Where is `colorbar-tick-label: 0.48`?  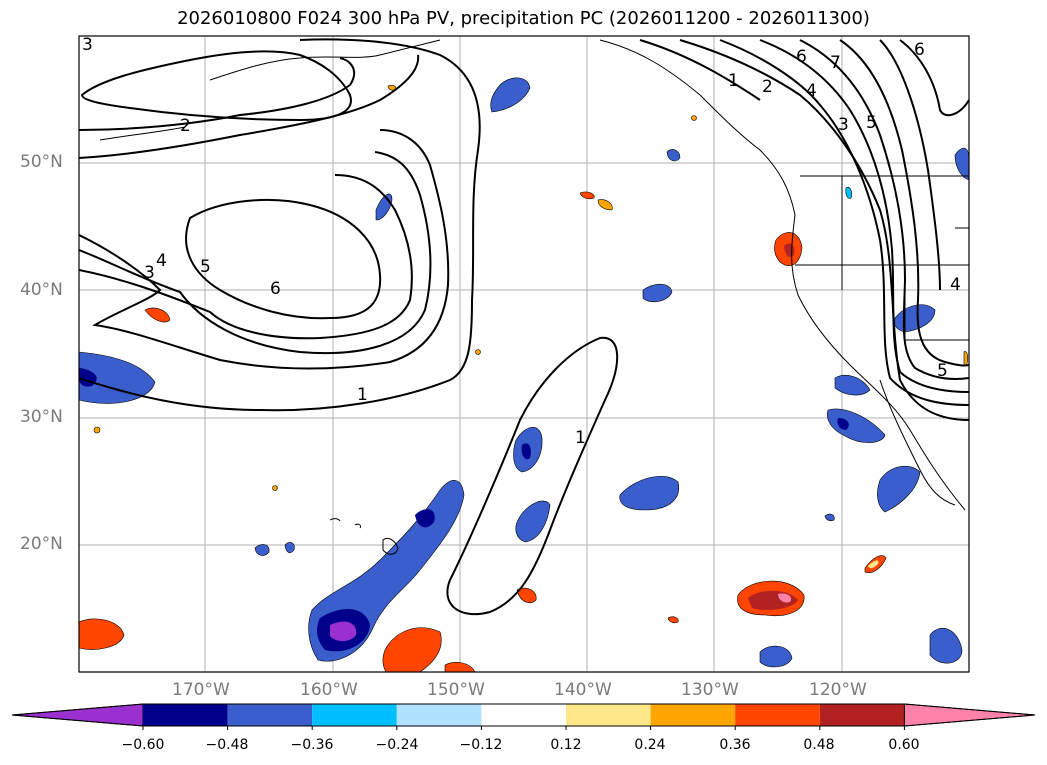
colorbar-tick-label: 0.48 is located at coordinates (819, 745).